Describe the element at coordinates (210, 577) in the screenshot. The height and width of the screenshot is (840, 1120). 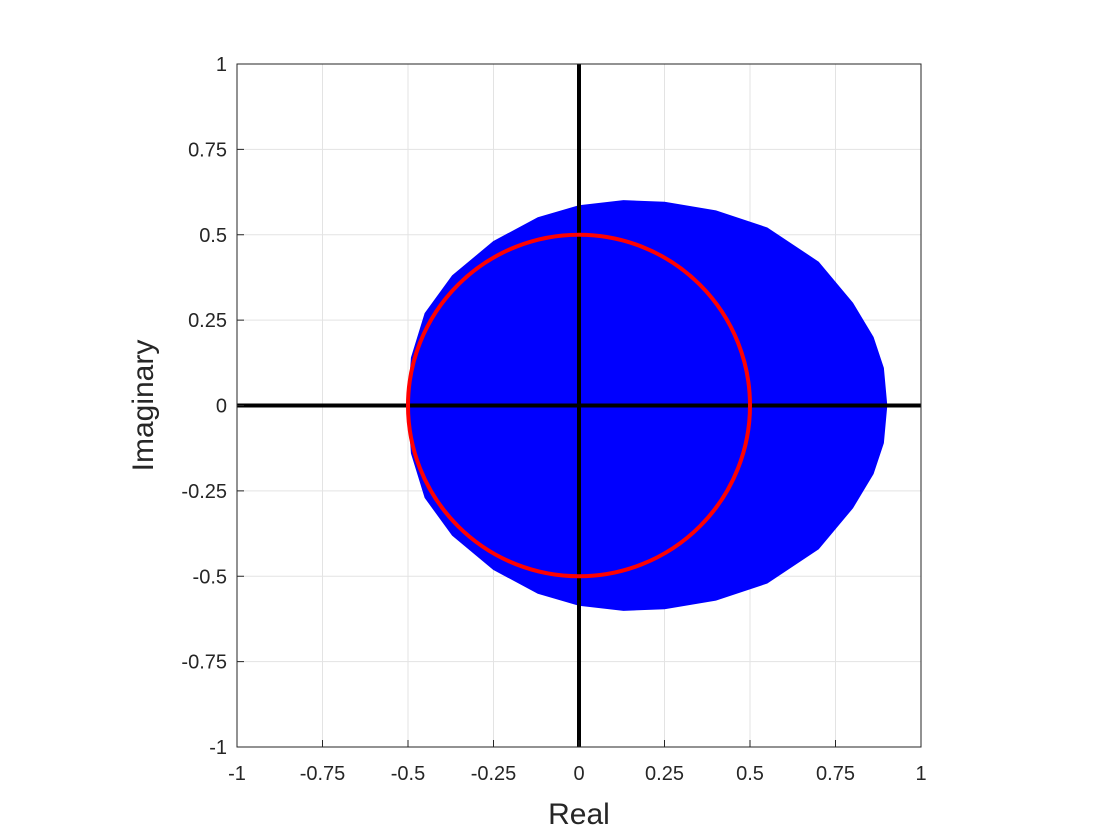
I see `y-tick-label: -0.5` at that location.